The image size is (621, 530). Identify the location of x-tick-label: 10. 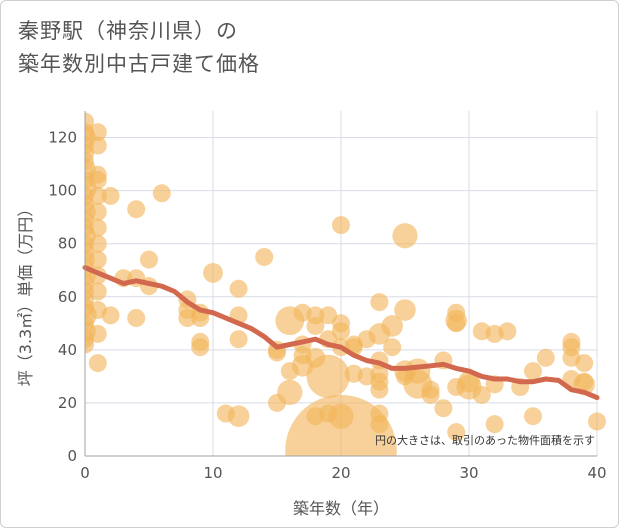
(212, 473).